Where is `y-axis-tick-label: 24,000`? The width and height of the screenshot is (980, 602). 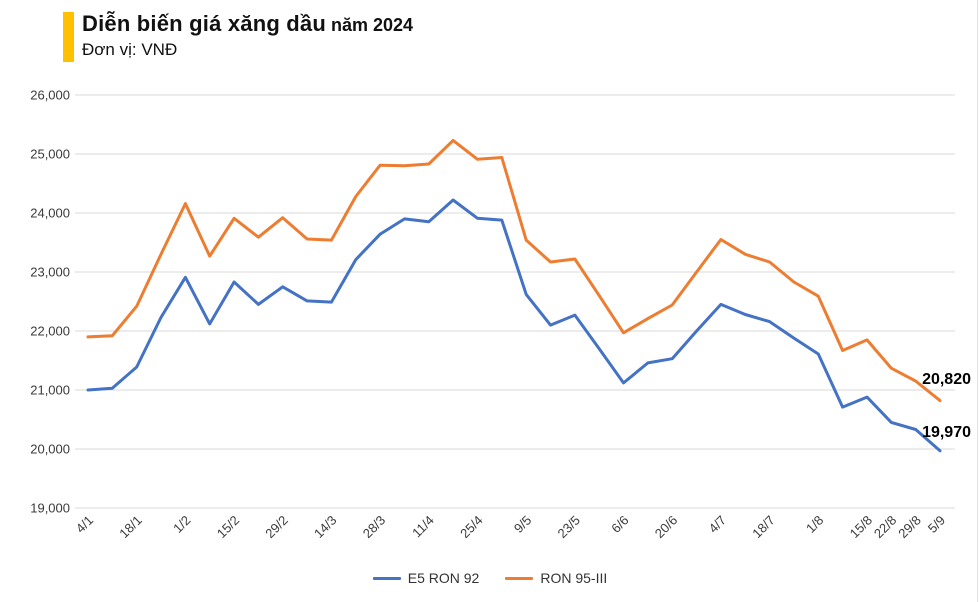
y-axis-tick-label: 24,000 is located at coordinates (50, 213).